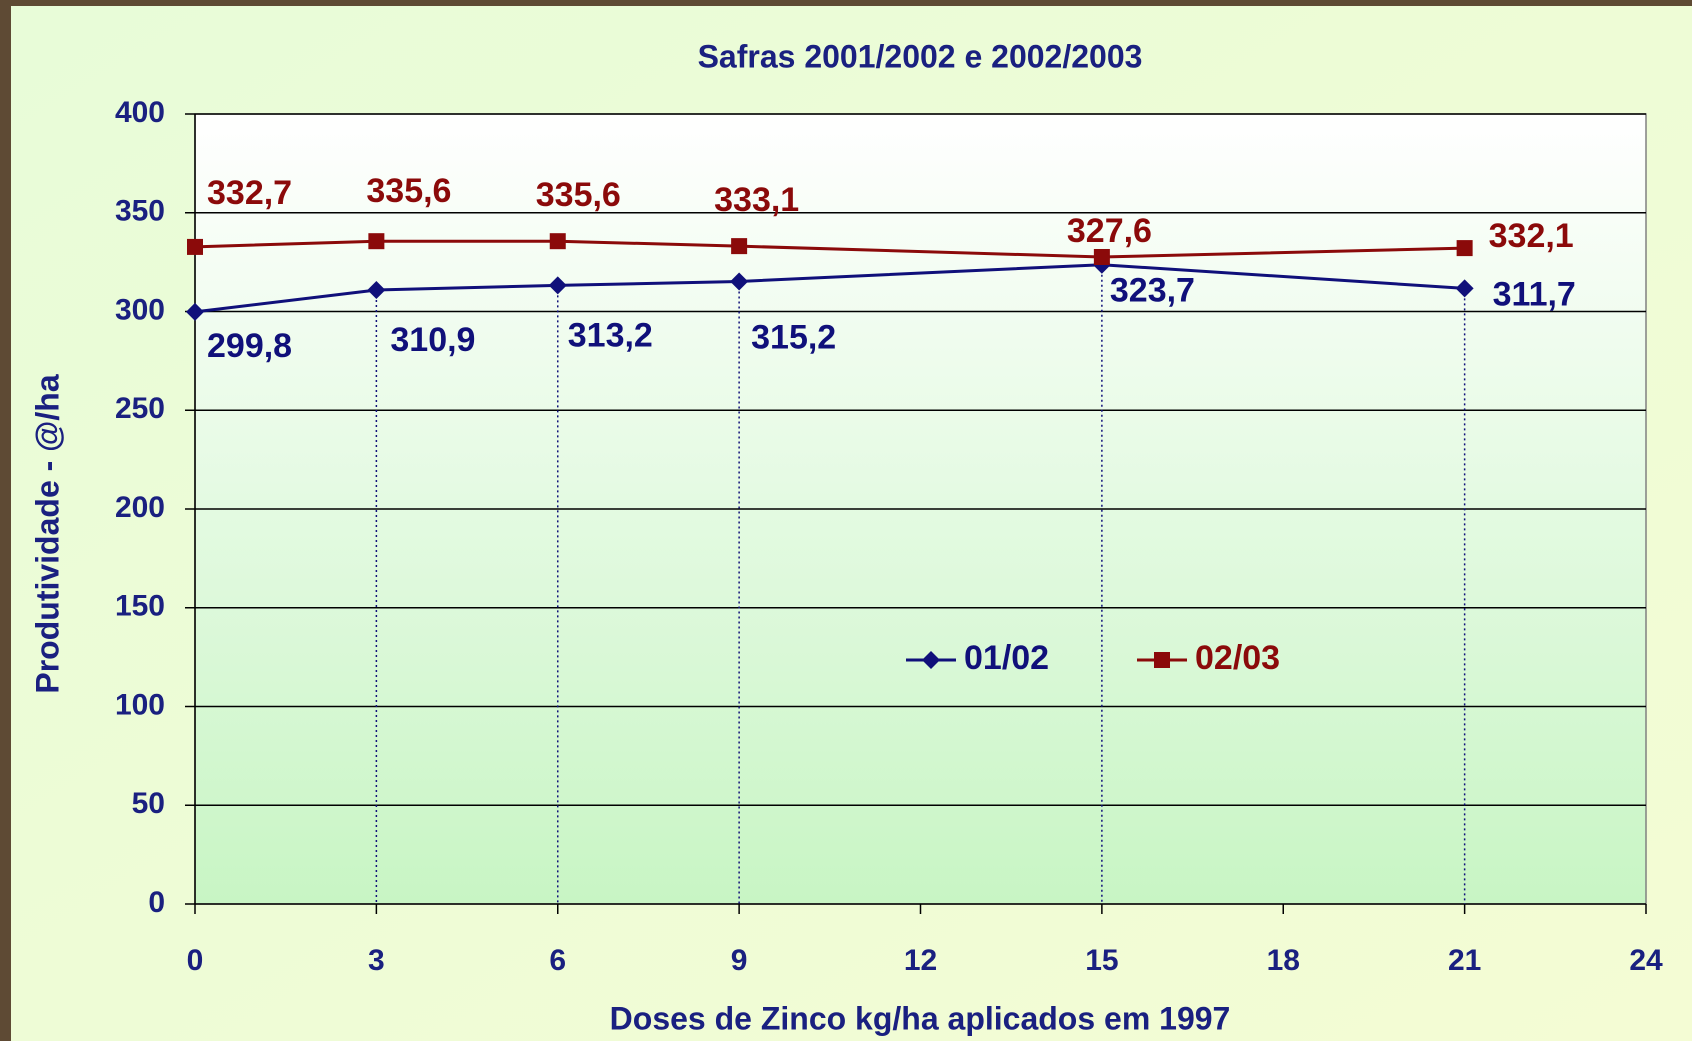 Image resolution: width=1692 pixels, height=1041 pixels. I want to click on y-axis-label: Produtividade - @/ha, so click(47, 533).